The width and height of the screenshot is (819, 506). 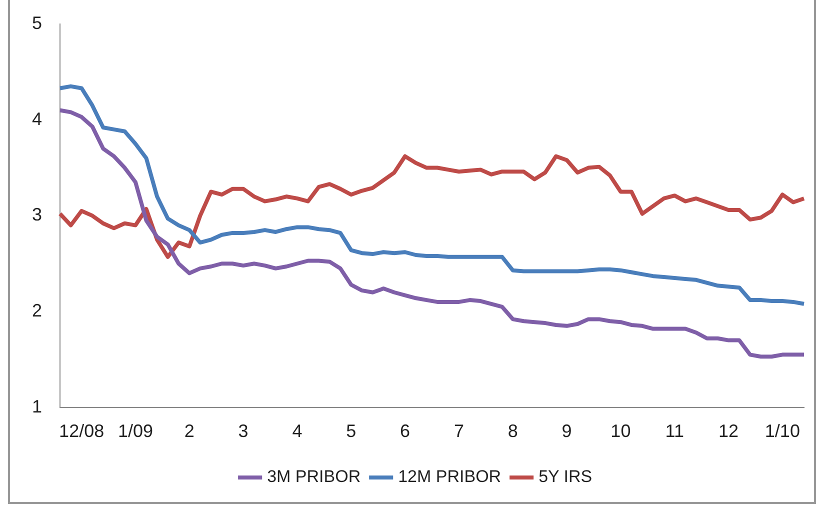 I want to click on y-tick-label: 2, so click(x=37, y=310).